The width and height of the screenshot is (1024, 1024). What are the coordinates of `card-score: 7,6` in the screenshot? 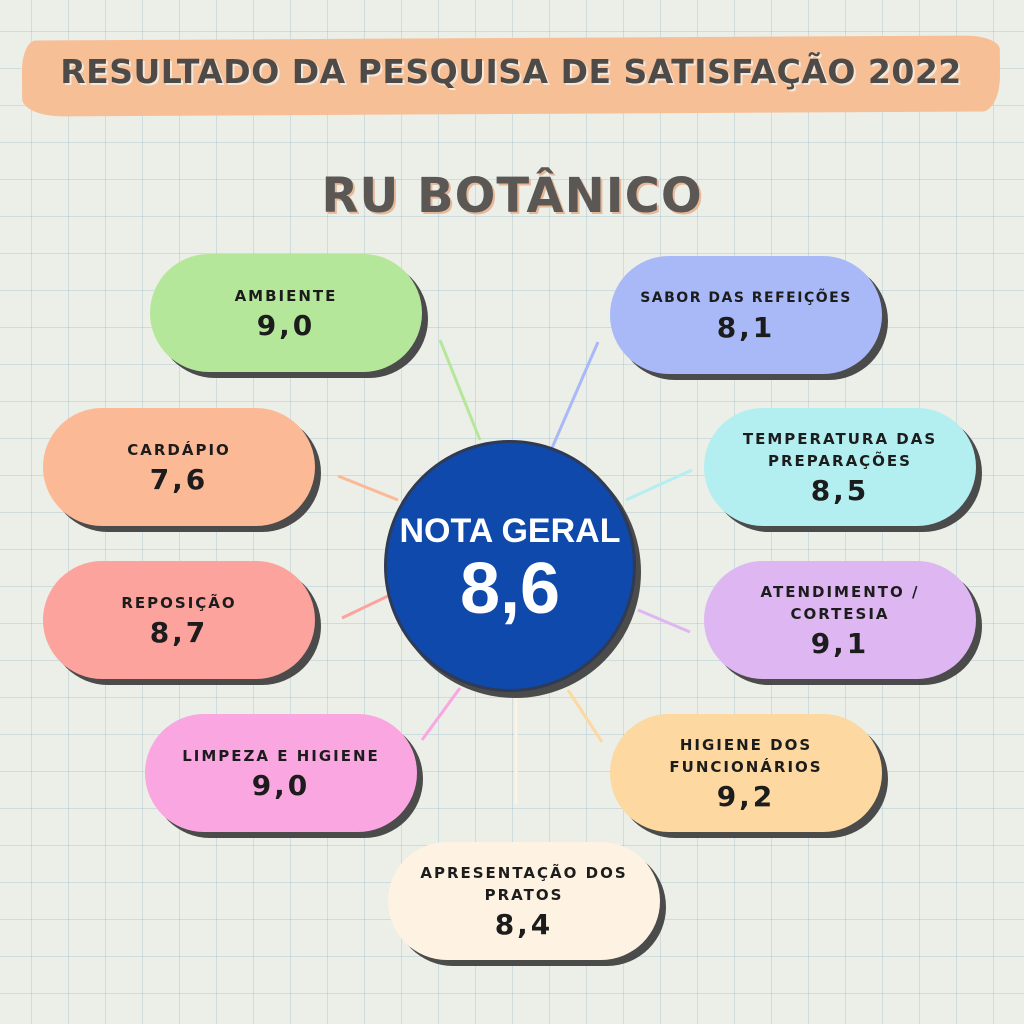 It's located at (179, 479).